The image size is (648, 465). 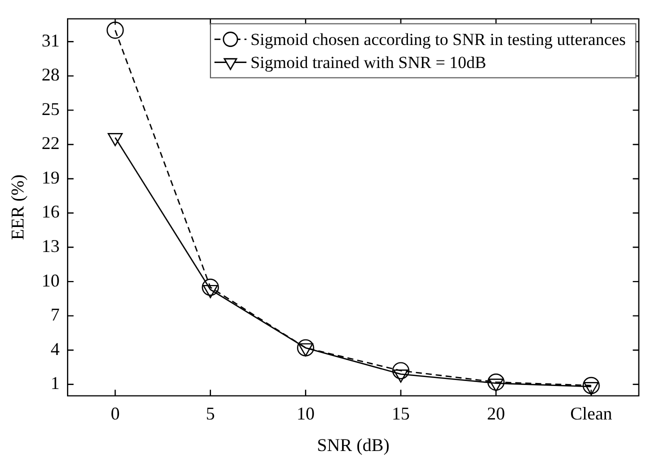 I want to click on y-tick-label: 13, so click(x=51, y=246).